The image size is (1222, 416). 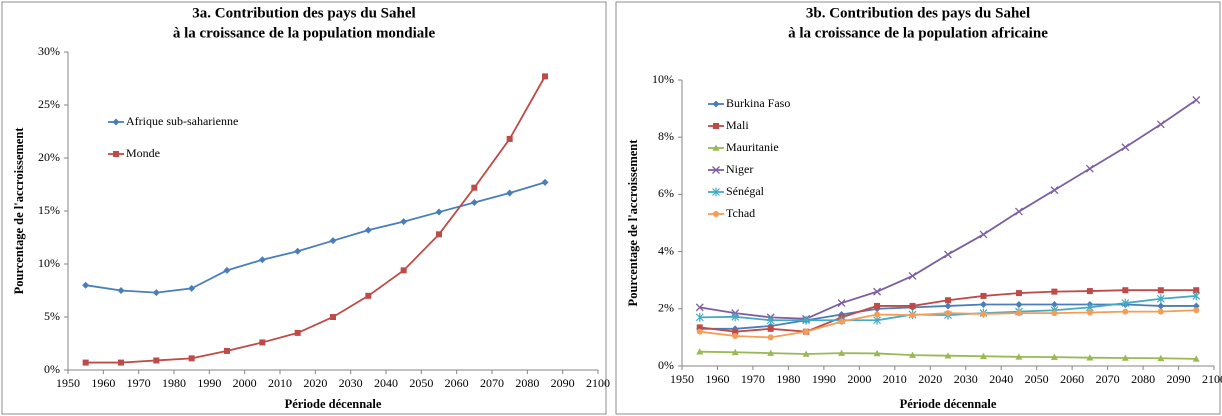 What do you see at coordinates (966, 379) in the screenshot?
I see `x-tick-label: 2030` at bounding box center [966, 379].